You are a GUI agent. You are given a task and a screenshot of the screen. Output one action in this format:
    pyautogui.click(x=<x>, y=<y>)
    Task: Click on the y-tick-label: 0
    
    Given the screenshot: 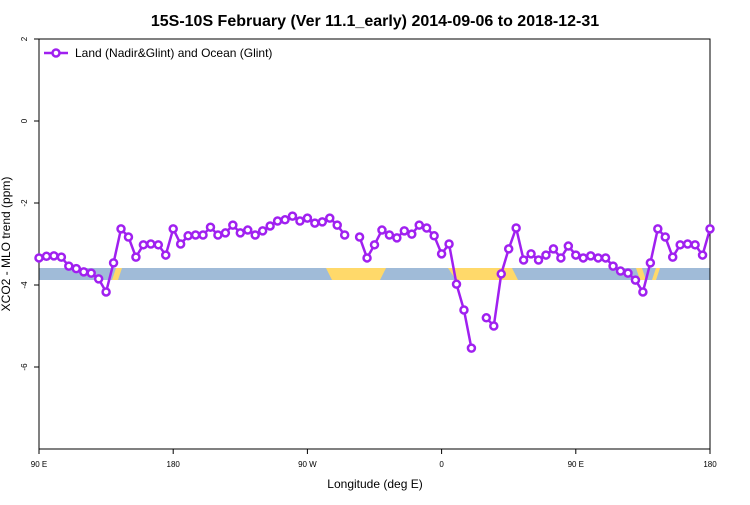 What is the action you would take?
    pyautogui.click(x=24, y=120)
    